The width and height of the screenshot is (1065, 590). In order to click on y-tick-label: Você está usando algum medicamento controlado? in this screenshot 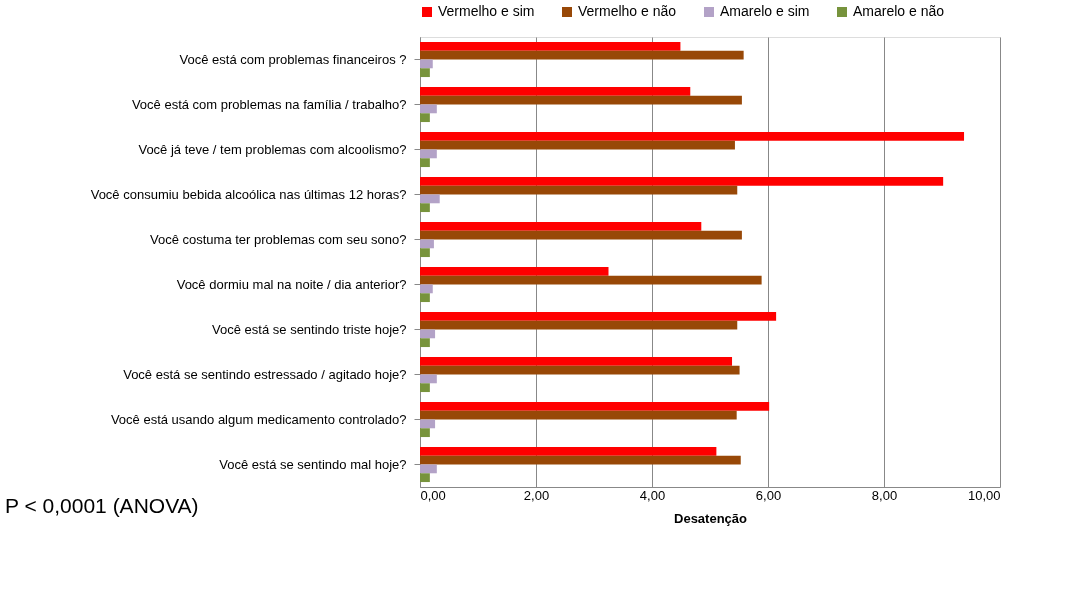, I will do `click(258, 419)`.